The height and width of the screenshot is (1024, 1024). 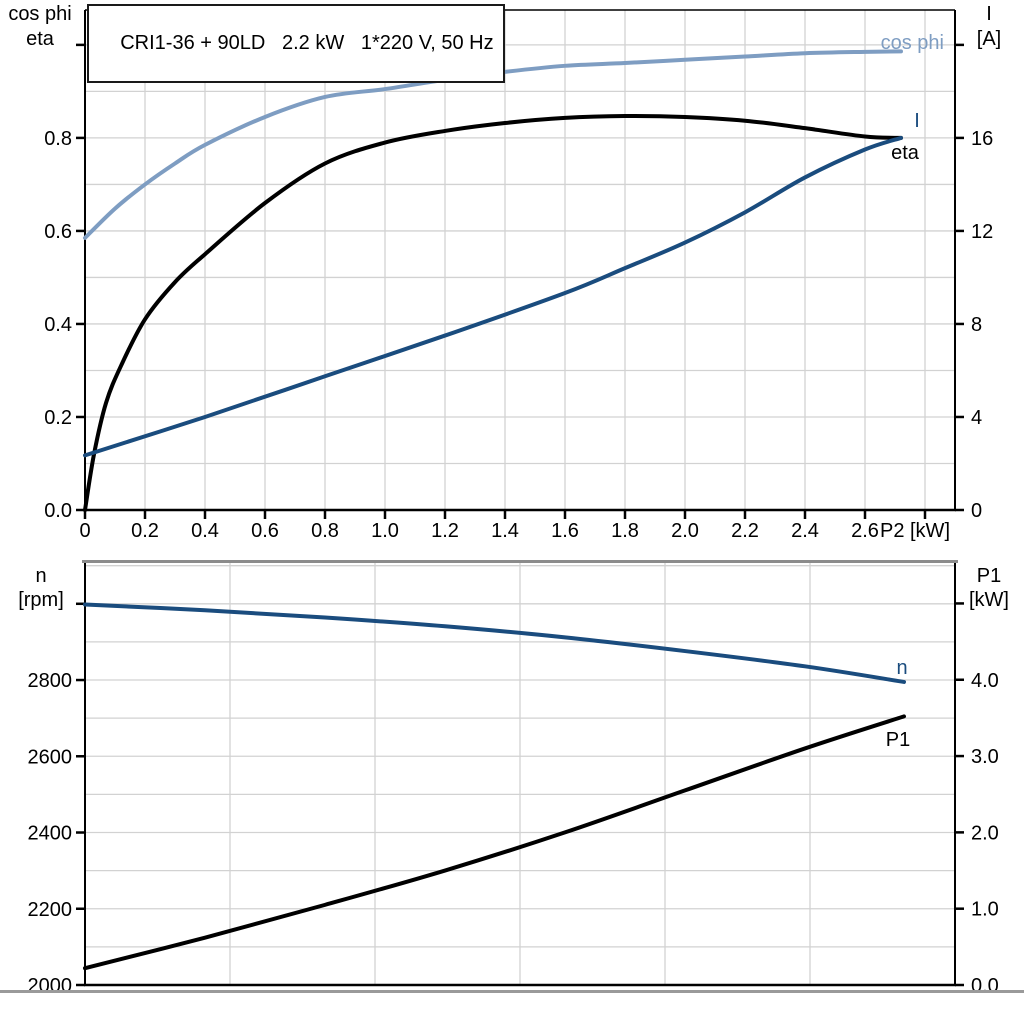 What do you see at coordinates (58, 418) in the screenshot?
I see `tick-label-left: 0.2` at bounding box center [58, 418].